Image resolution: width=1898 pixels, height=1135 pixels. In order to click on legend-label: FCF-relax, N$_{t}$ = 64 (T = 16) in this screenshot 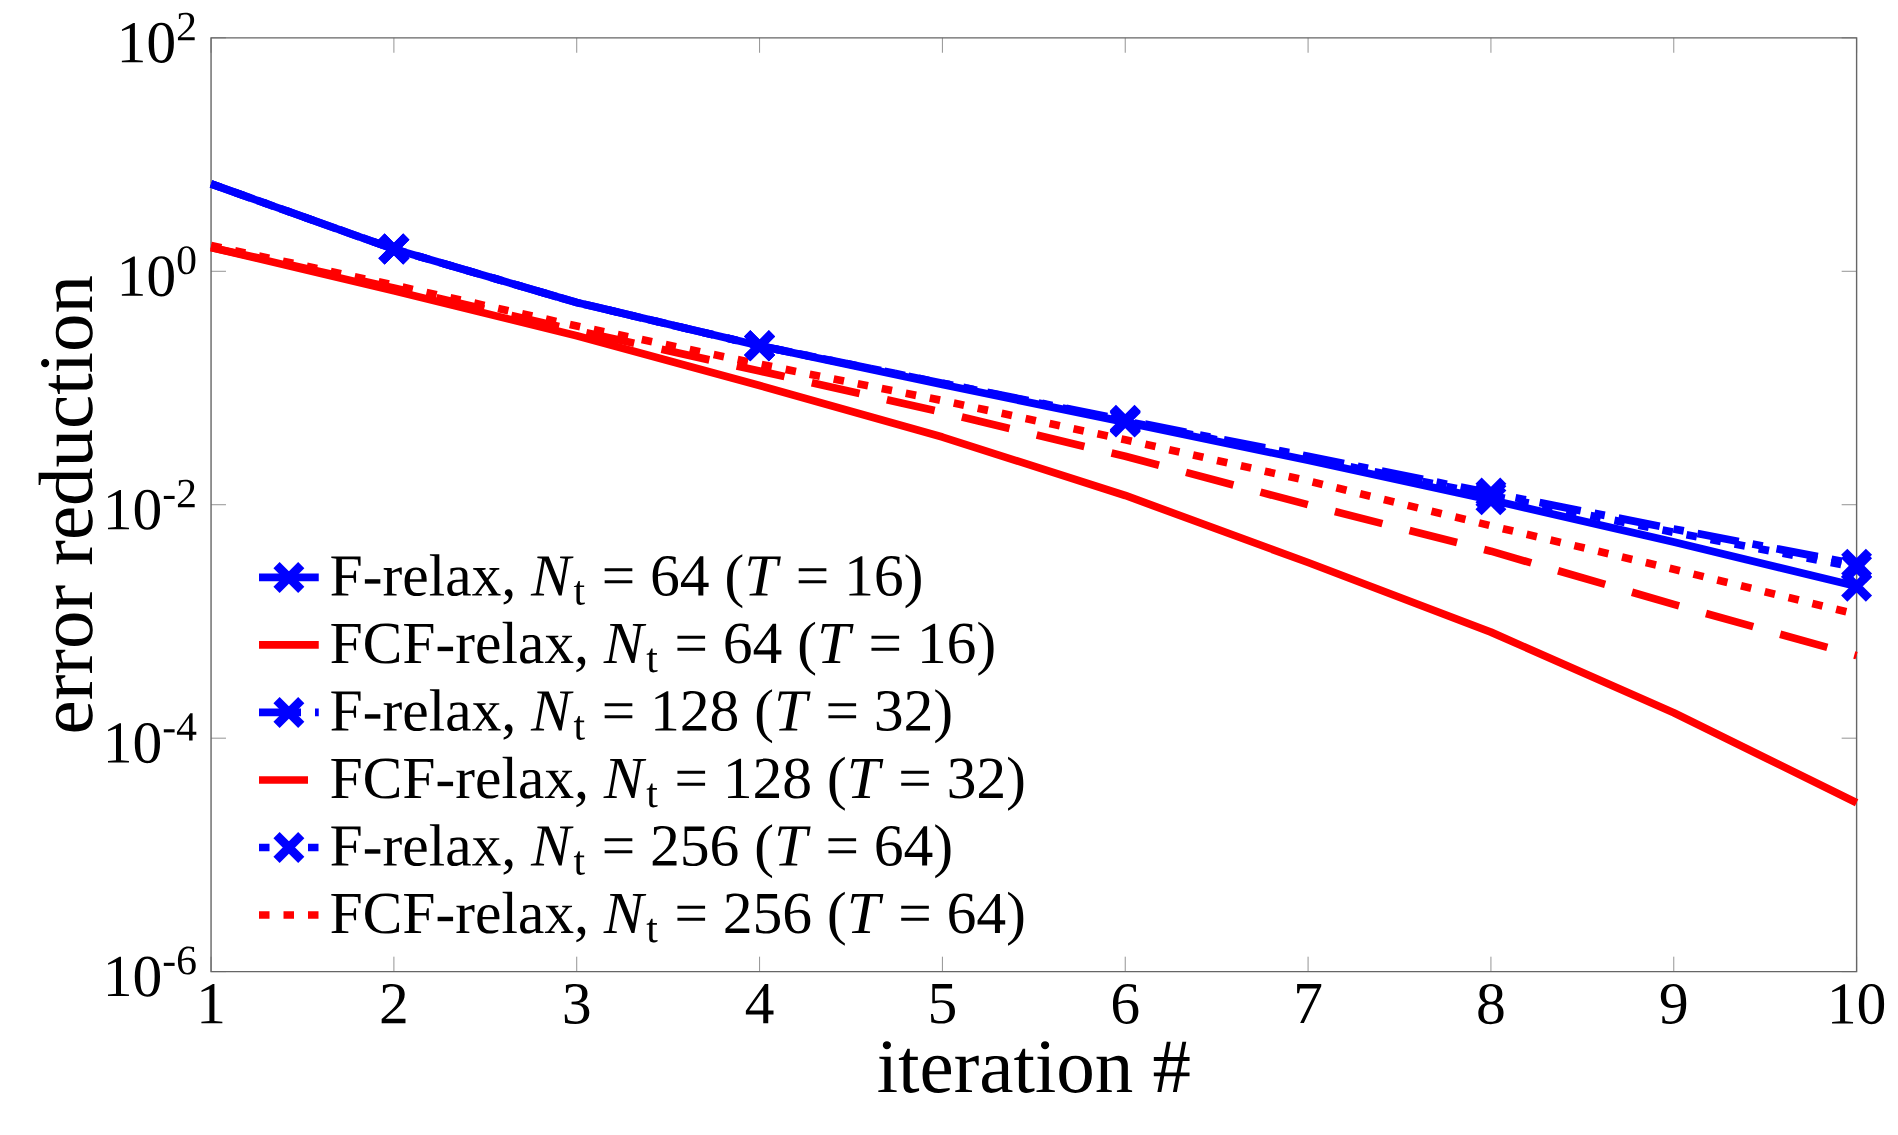, I will do `click(662, 648)`.